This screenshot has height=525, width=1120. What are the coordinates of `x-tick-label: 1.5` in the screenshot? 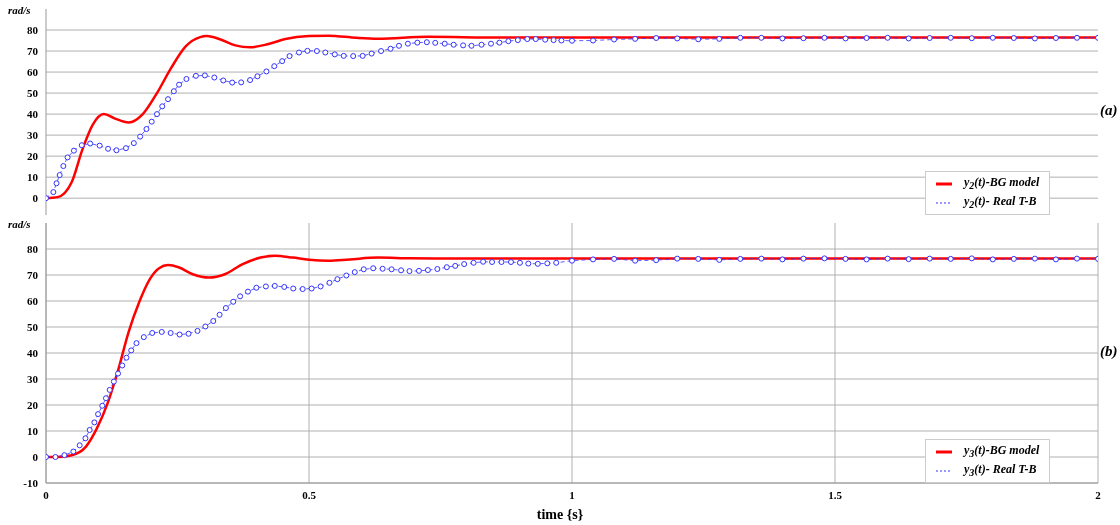 It's located at (835, 494).